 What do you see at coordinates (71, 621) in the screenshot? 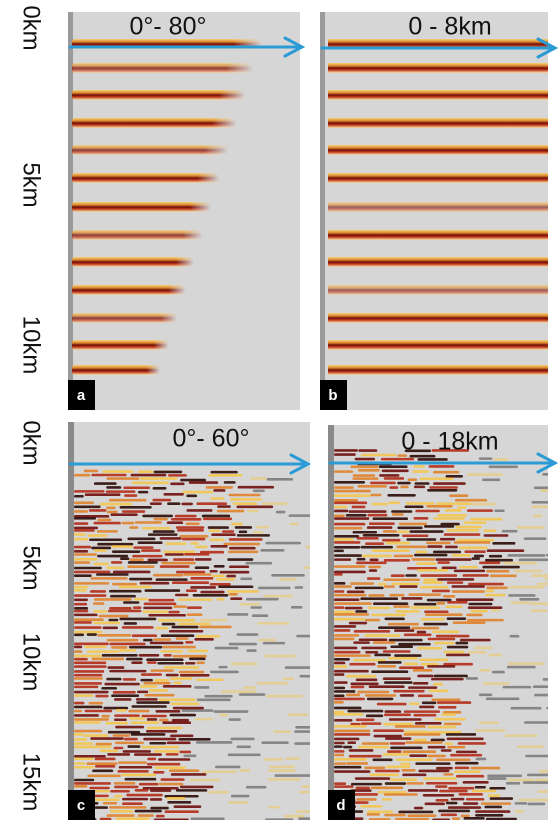
I see `panel-edge` at bounding box center [71, 621].